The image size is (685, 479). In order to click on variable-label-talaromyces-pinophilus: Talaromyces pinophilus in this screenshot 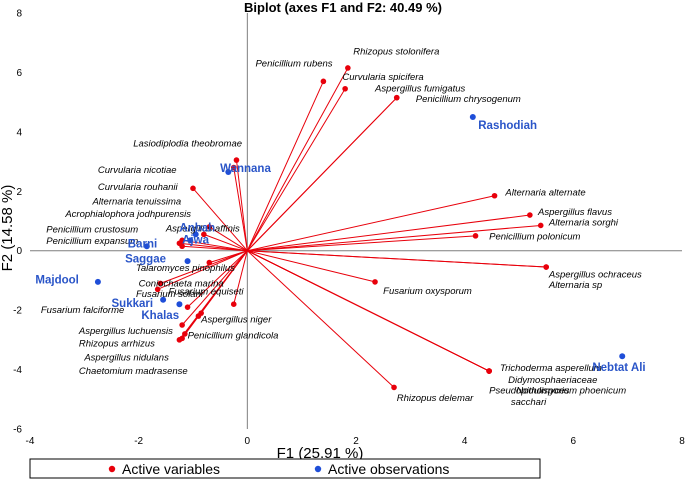, I will do `click(185, 268)`.